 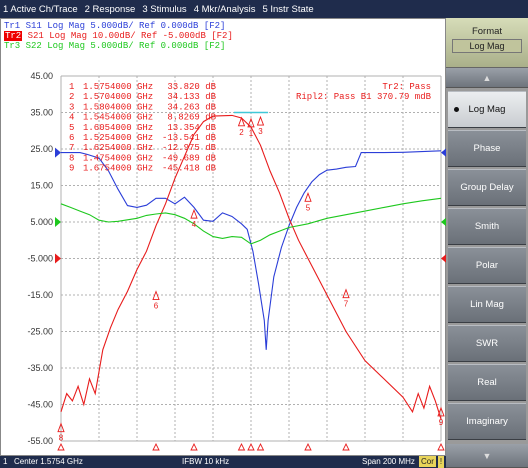 What do you see at coordinates (71, 148) in the screenshot?
I see `marker-readout-number: 7` at bounding box center [71, 148].